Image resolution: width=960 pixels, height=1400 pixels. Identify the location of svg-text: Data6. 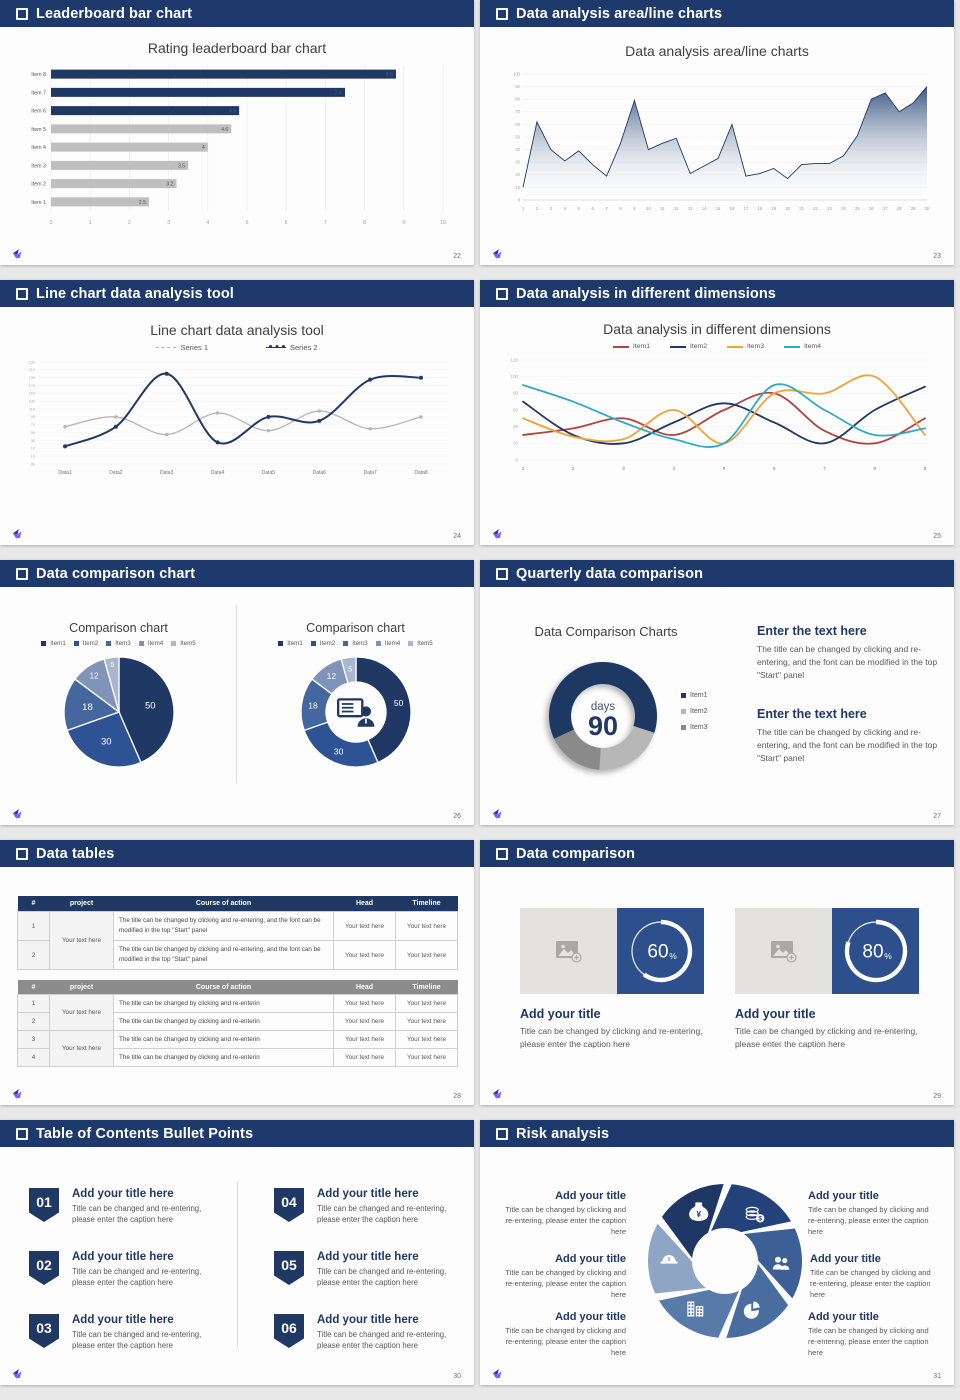
(320, 473).